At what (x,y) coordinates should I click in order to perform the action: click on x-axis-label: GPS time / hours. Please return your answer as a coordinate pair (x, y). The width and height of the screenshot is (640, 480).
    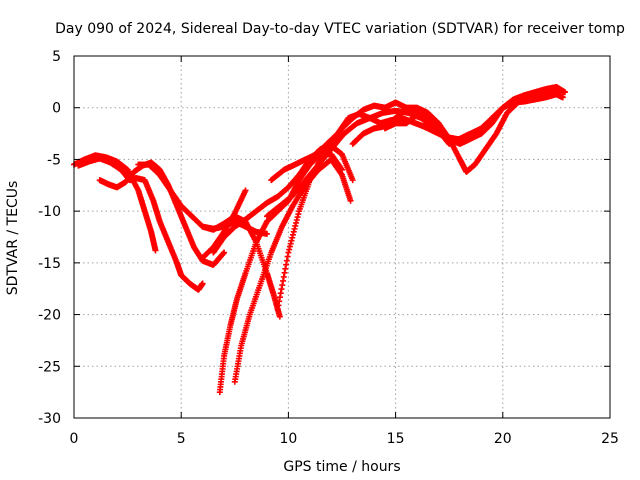
    Looking at the image, I should click on (341, 467).